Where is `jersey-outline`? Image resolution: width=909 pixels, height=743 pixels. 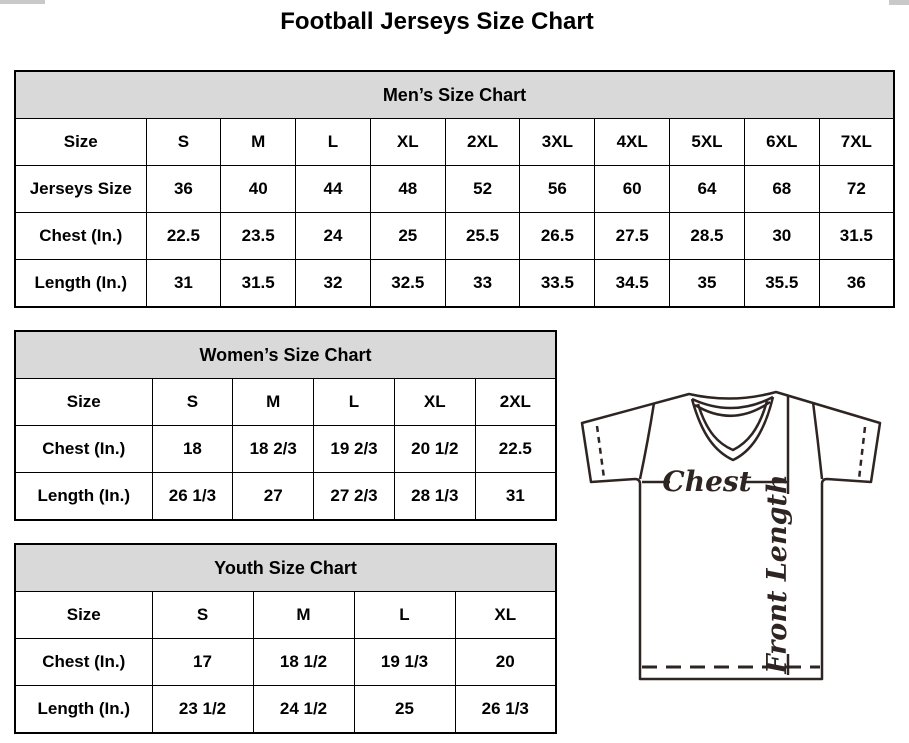 jersey-outline is located at coordinates (731, 535).